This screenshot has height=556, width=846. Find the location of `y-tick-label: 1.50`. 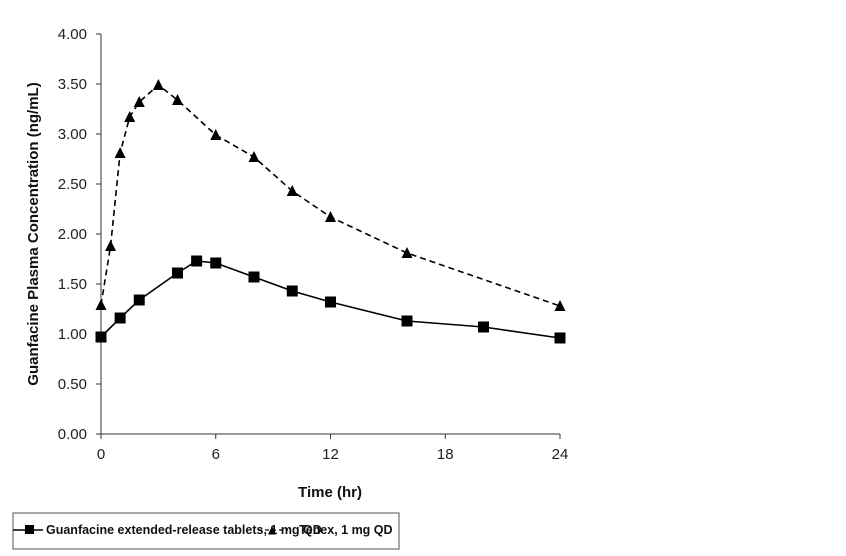

y-tick-label: 1.50 is located at coordinates (72, 284).